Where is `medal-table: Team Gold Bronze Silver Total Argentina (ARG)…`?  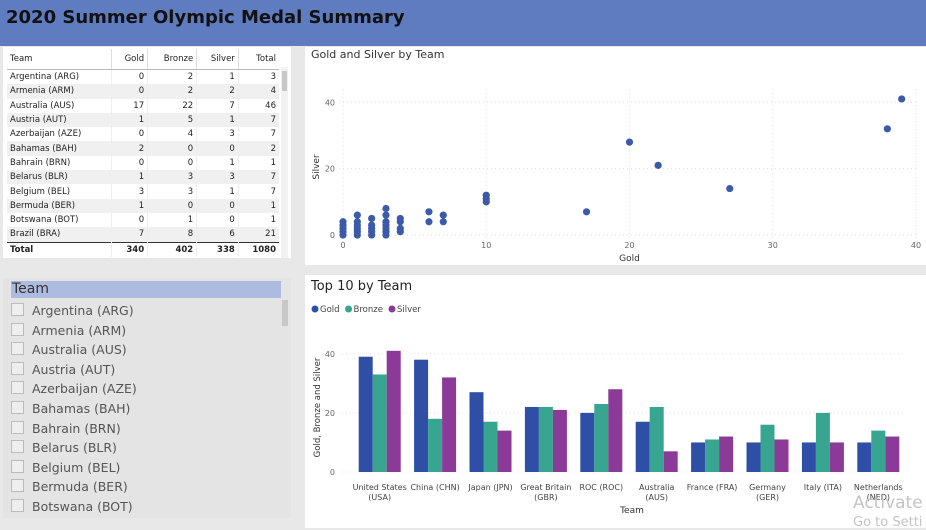 medal-table: Team Gold Bronze Silver Total Argentina (ARG)… is located at coordinates (143, 153).